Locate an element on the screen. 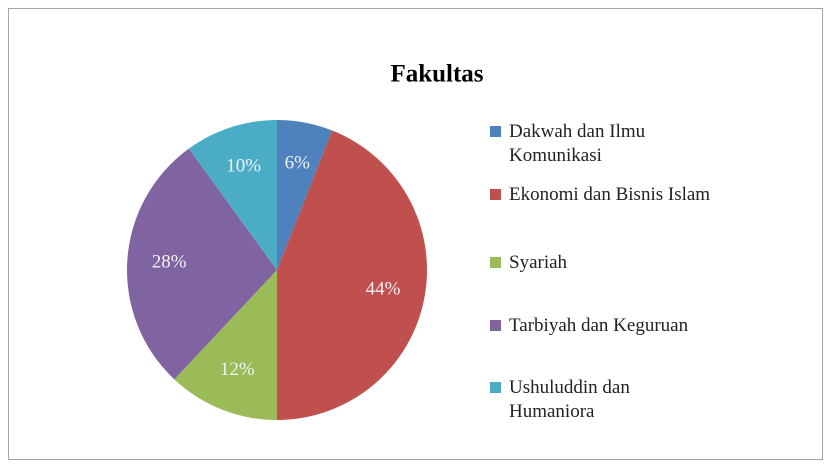 The width and height of the screenshot is (833, 470). legend-label: Ekonomi dan Bisnis Islam is located at coordinates (610, 194).